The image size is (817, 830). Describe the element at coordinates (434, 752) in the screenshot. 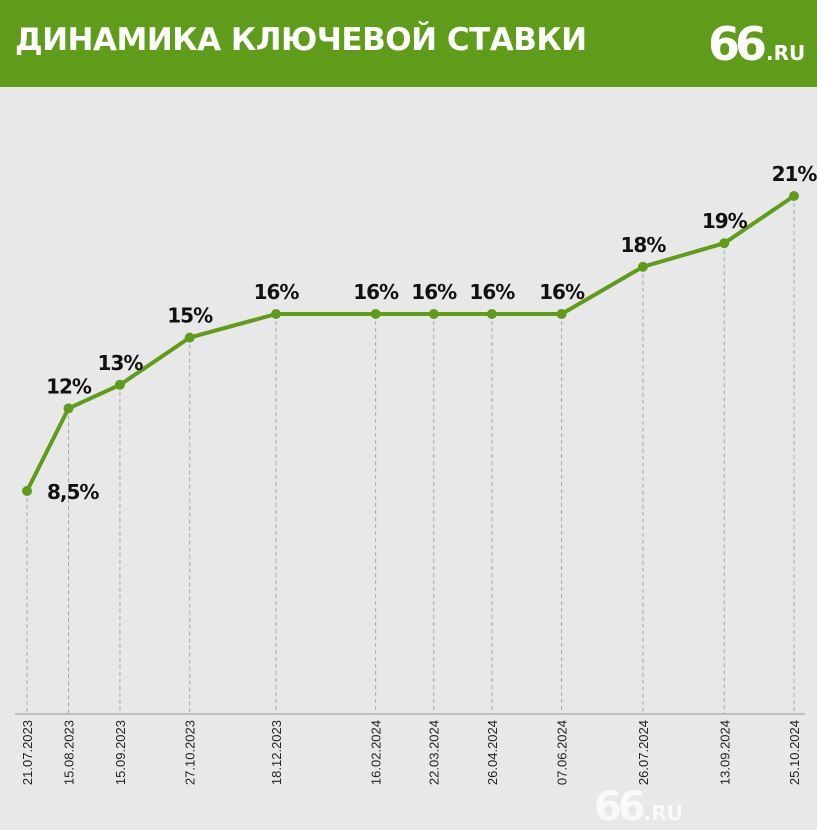

I see `x-tick-label: 22.03.2024` at that location.